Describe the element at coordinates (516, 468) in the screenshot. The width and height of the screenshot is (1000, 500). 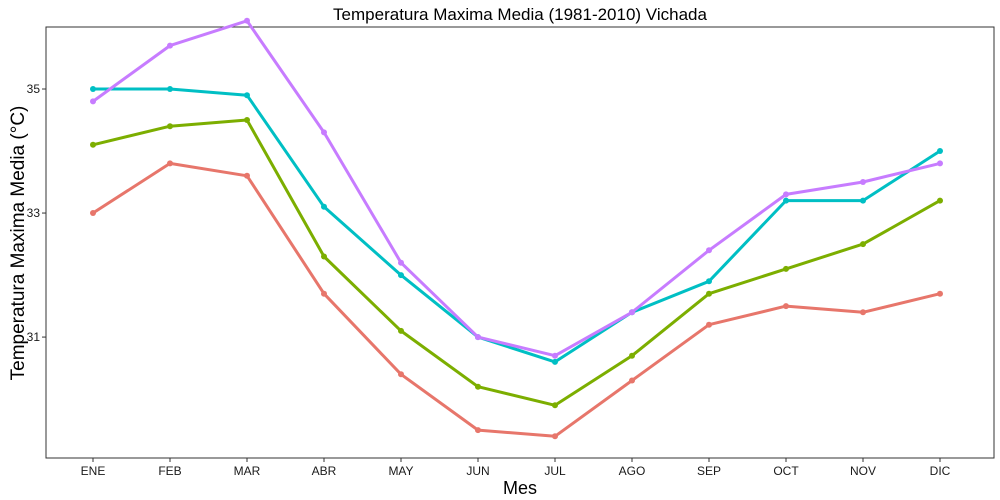
I see `x-axis: ENE FEB MAR ABR MAY JUN JUL AGO SEP OCT NOV DIC` at that location.